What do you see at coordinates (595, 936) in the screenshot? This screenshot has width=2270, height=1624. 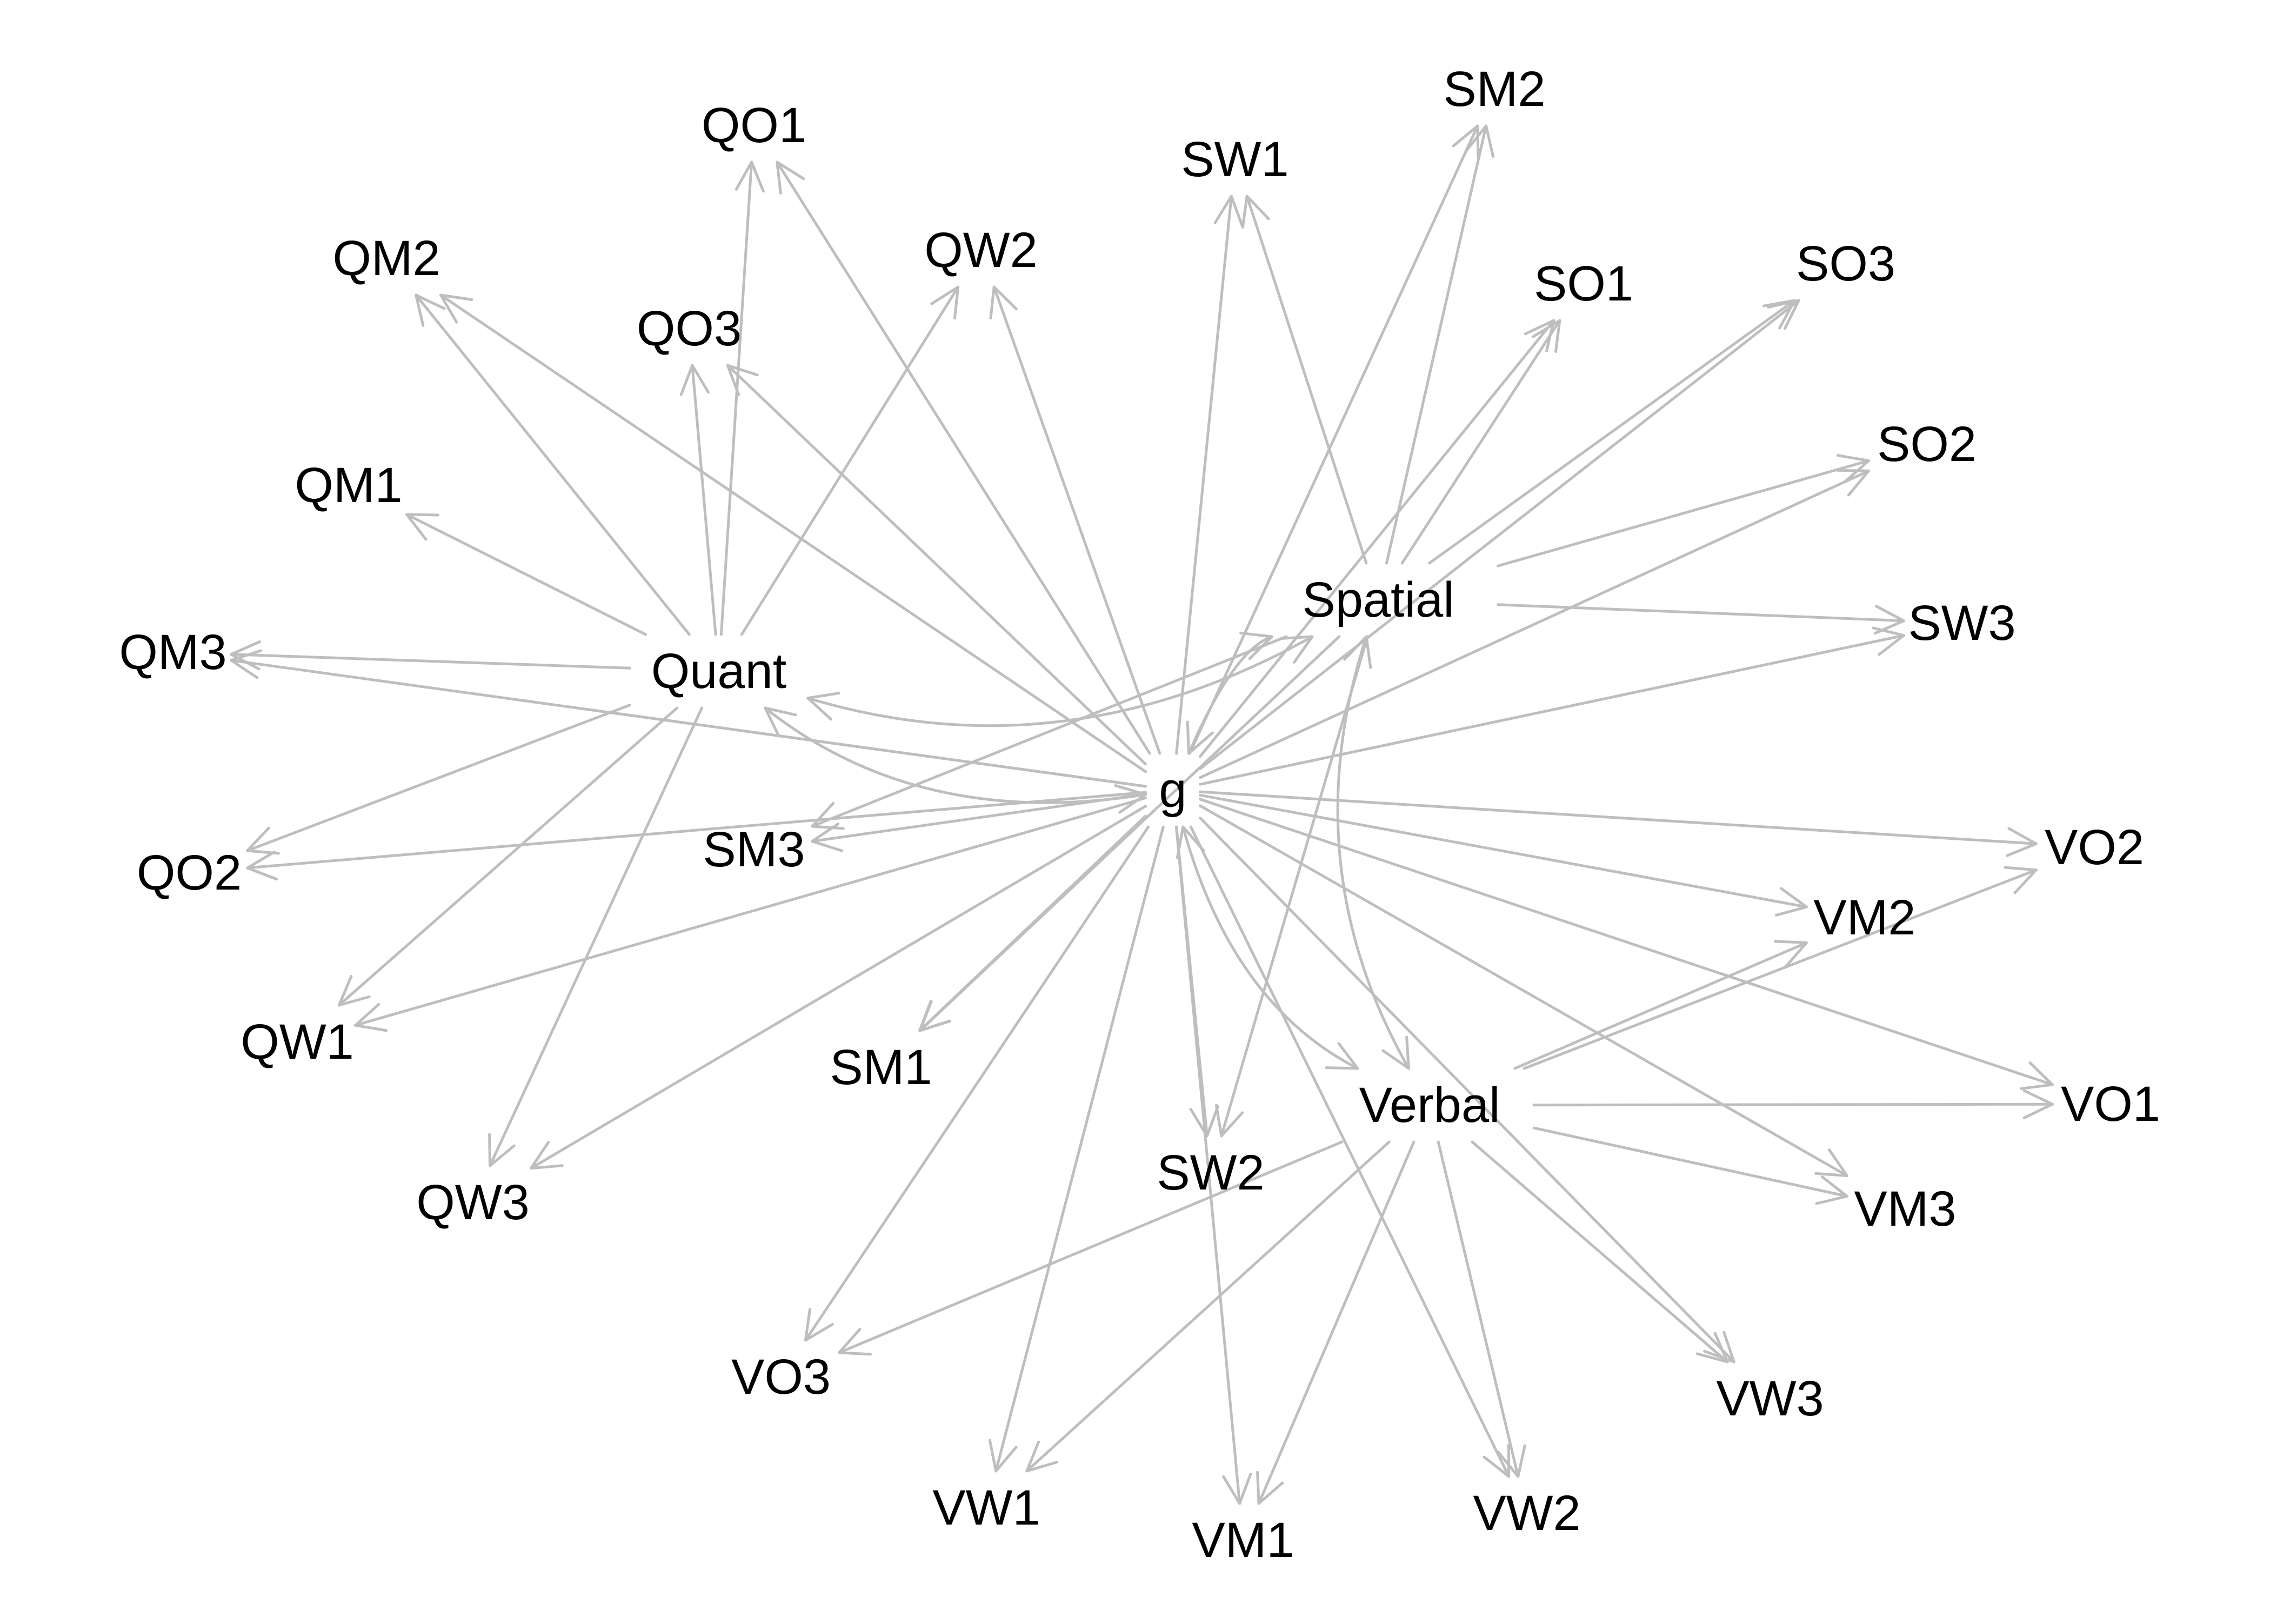 I see `edge-Quant-QW3` at bounding box center [595, 936].